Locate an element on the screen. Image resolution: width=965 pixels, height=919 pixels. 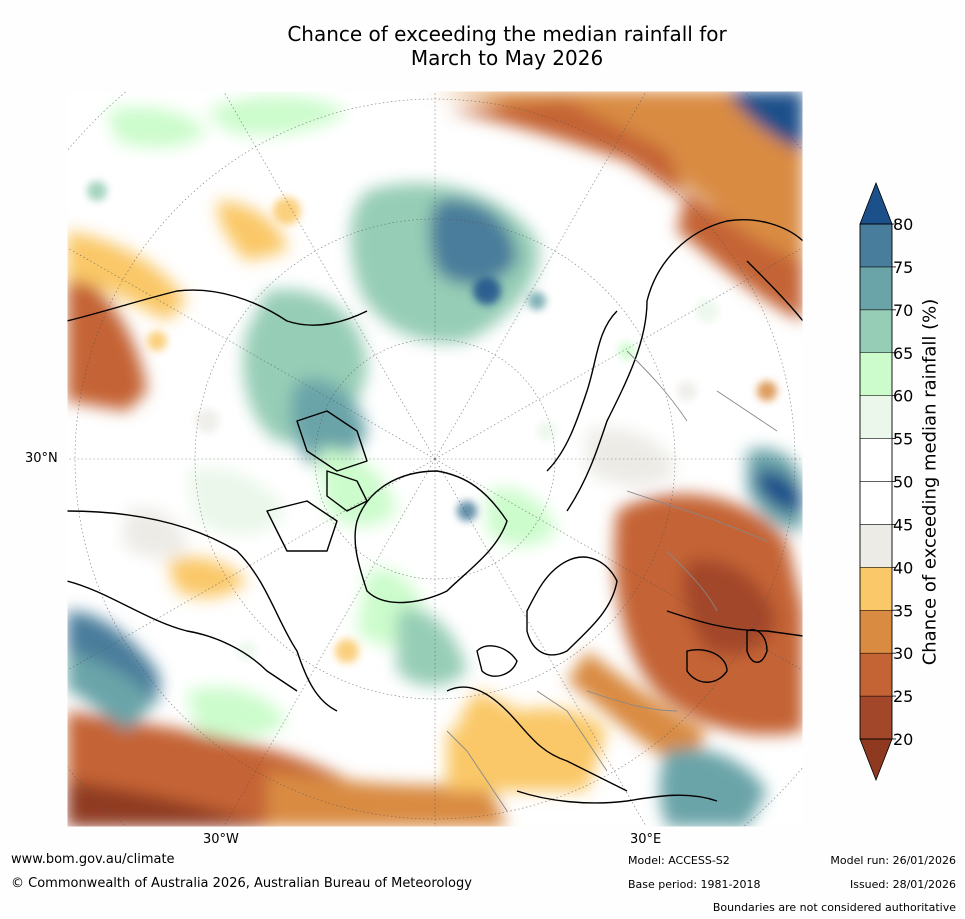
dry-region-north-pacific is located at coordinates (615, 186).